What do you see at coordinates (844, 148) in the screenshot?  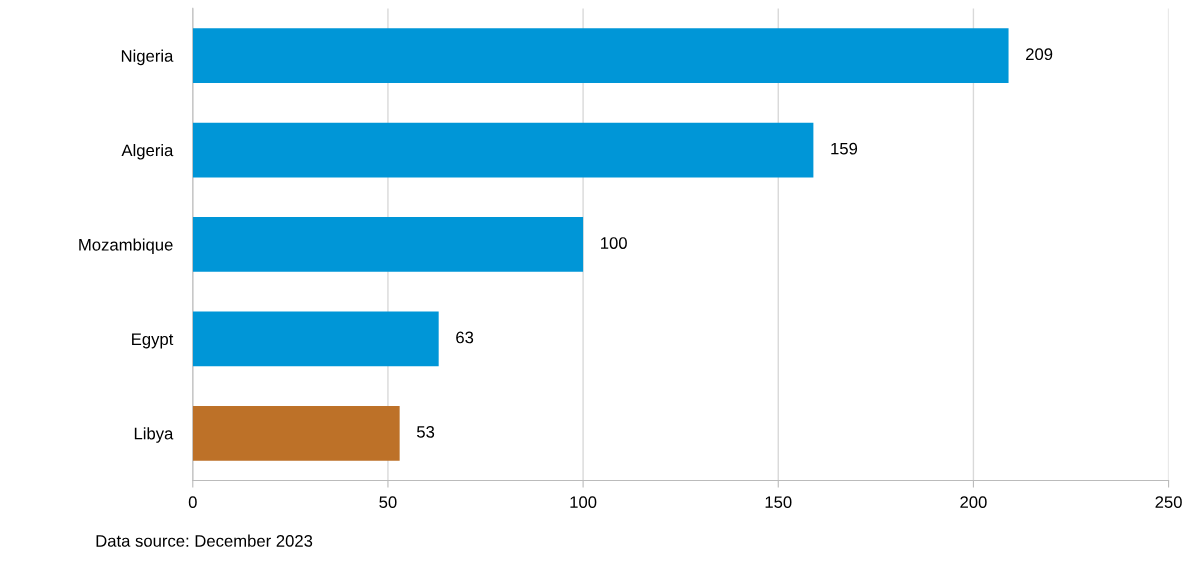 I see `data-label: 159` at bounding box center [844, 148].